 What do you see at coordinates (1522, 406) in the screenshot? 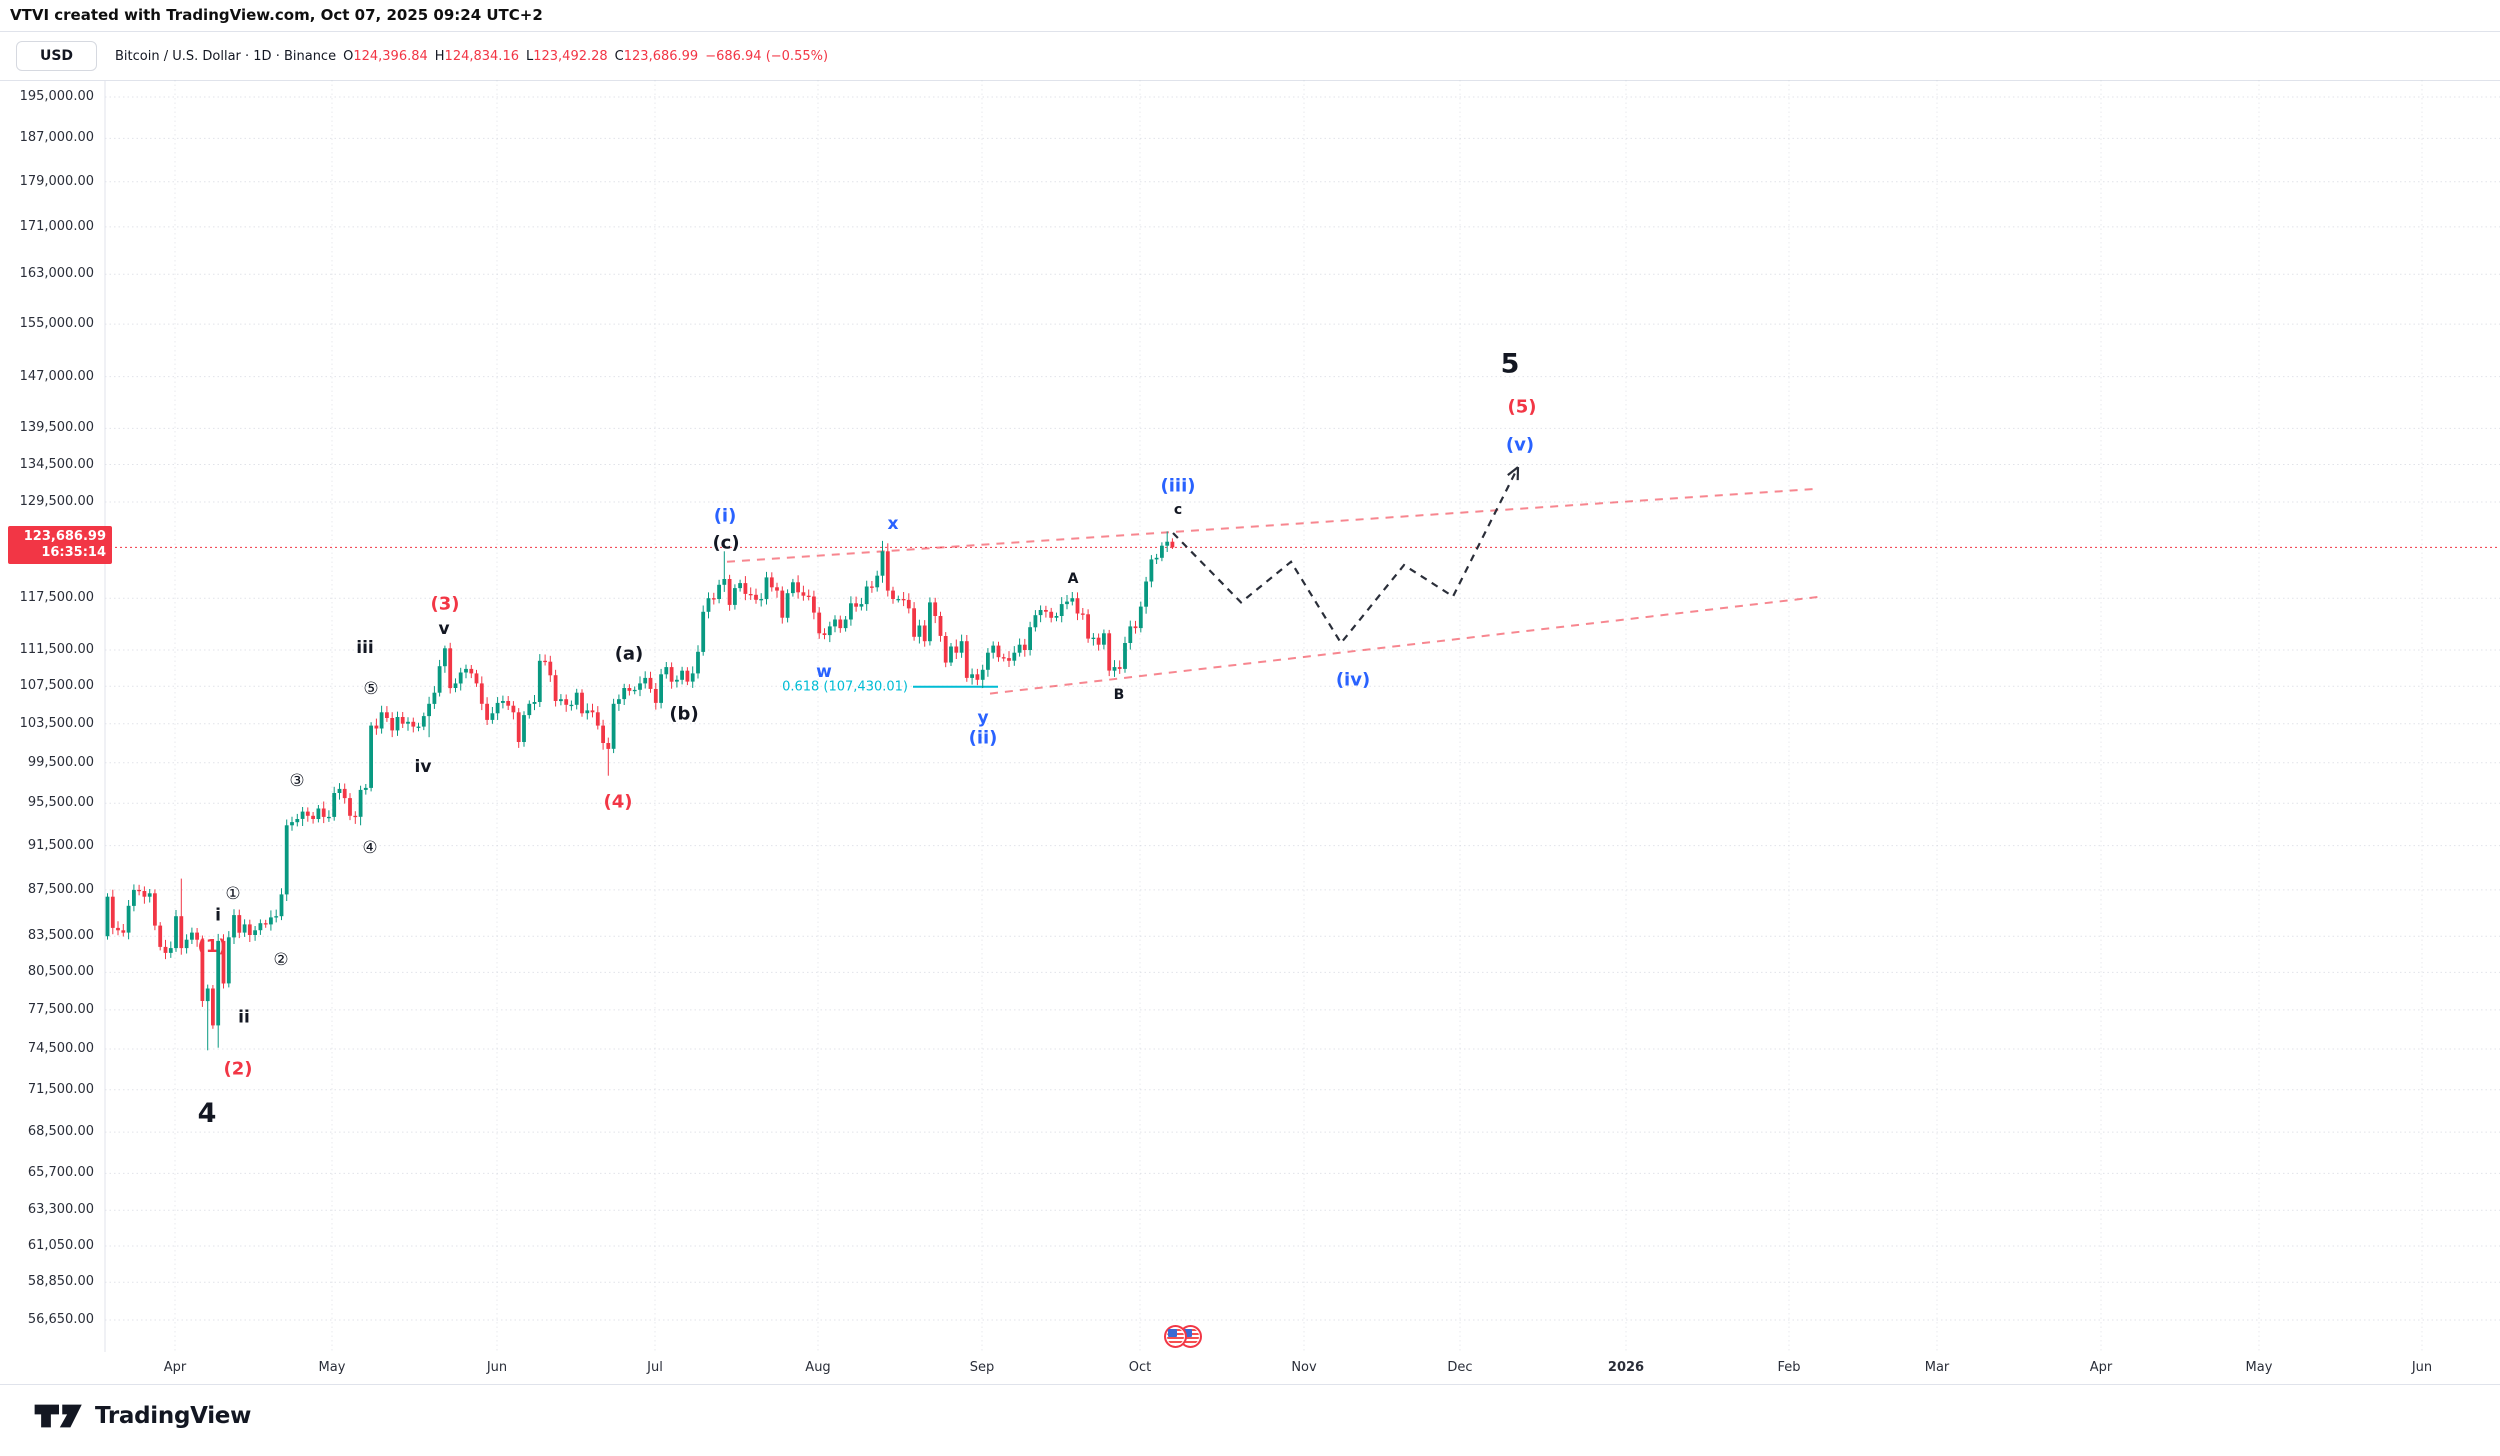
I see `wave-label-(5): (5)` at bounding box center [1522, 406].